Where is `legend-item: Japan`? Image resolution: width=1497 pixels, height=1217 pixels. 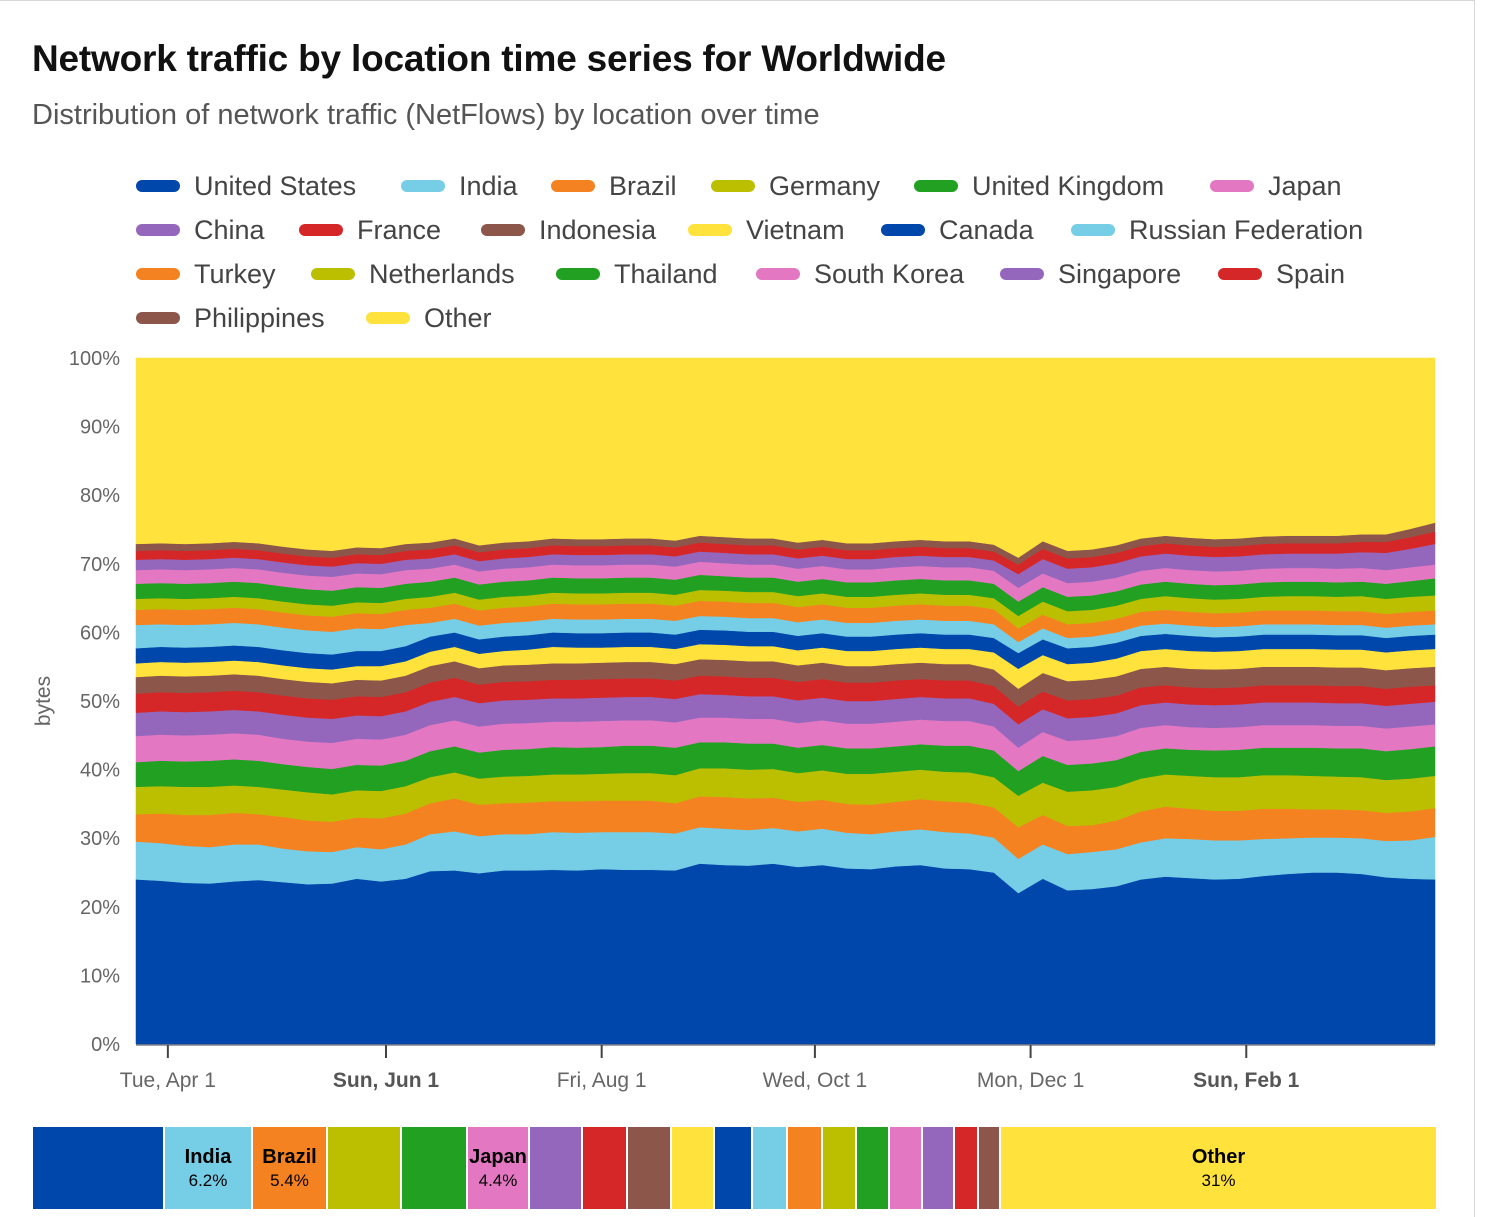 legend-item: Japan is located at coordinates (1276, 186).